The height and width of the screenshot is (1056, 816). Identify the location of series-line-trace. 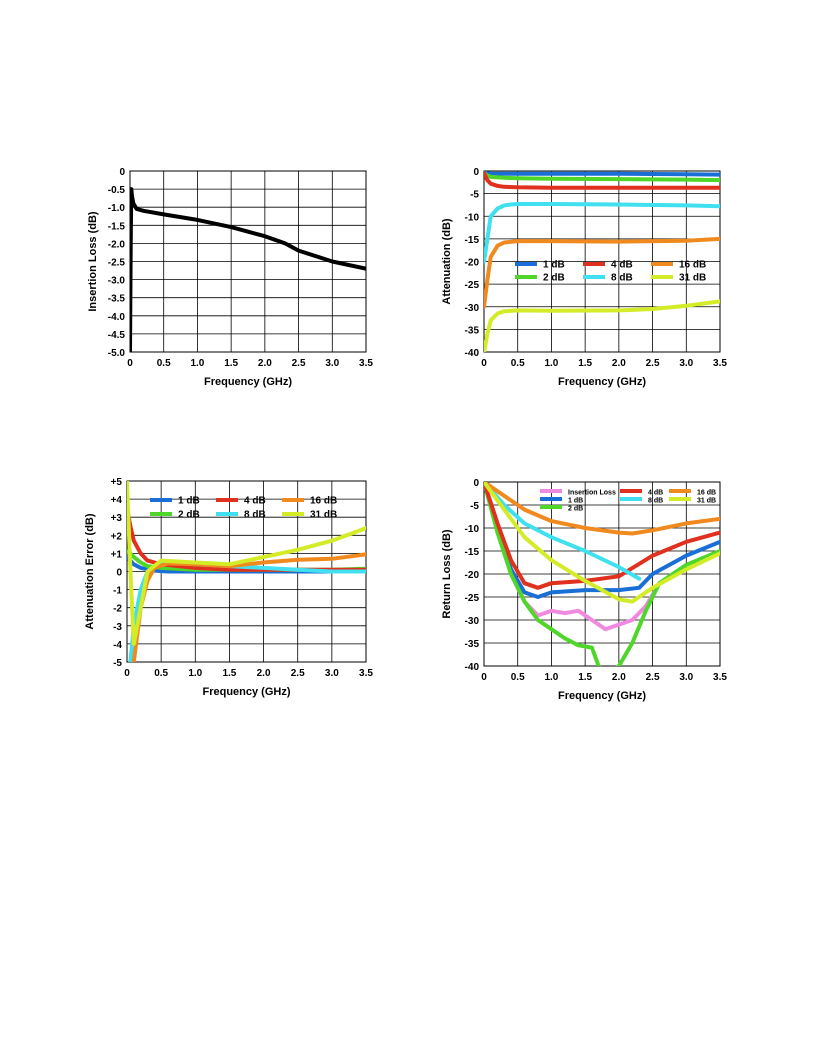
(248, 269).